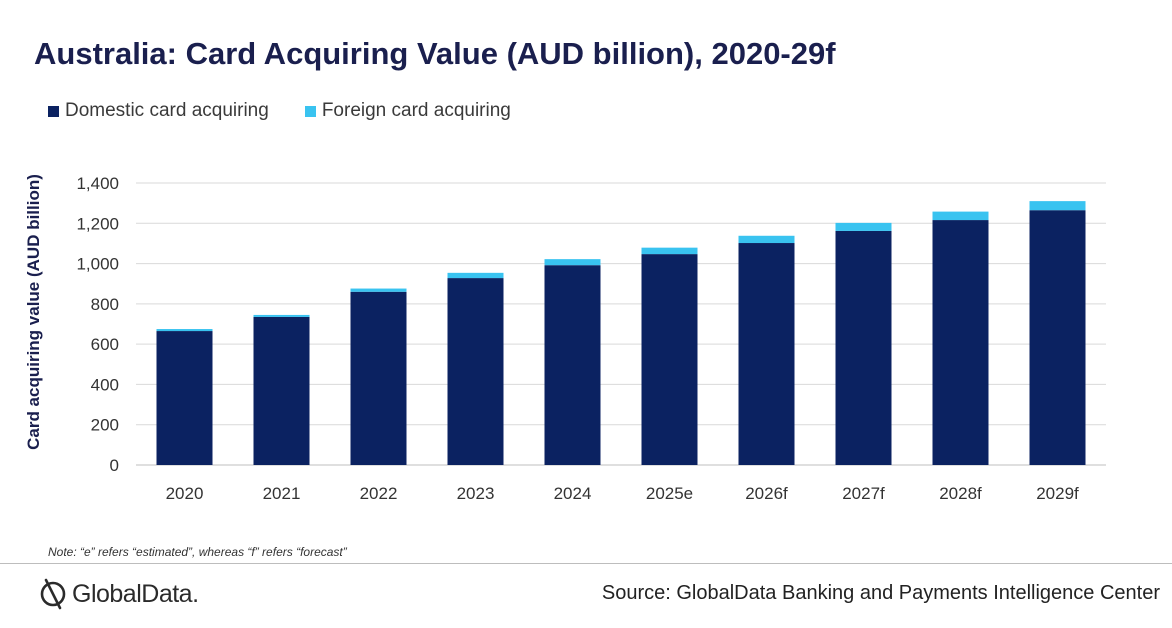  I want to click on footer-divider, so click(586, 563).